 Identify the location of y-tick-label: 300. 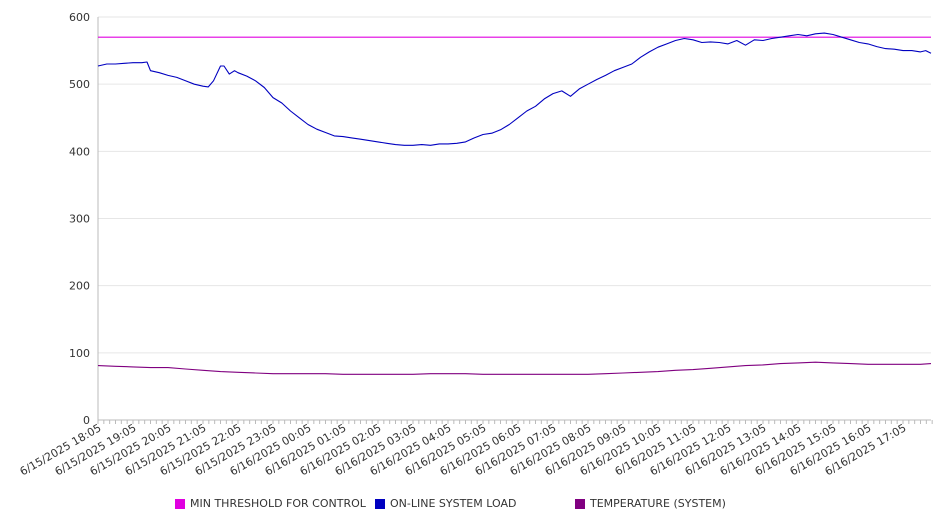
(79, 219).